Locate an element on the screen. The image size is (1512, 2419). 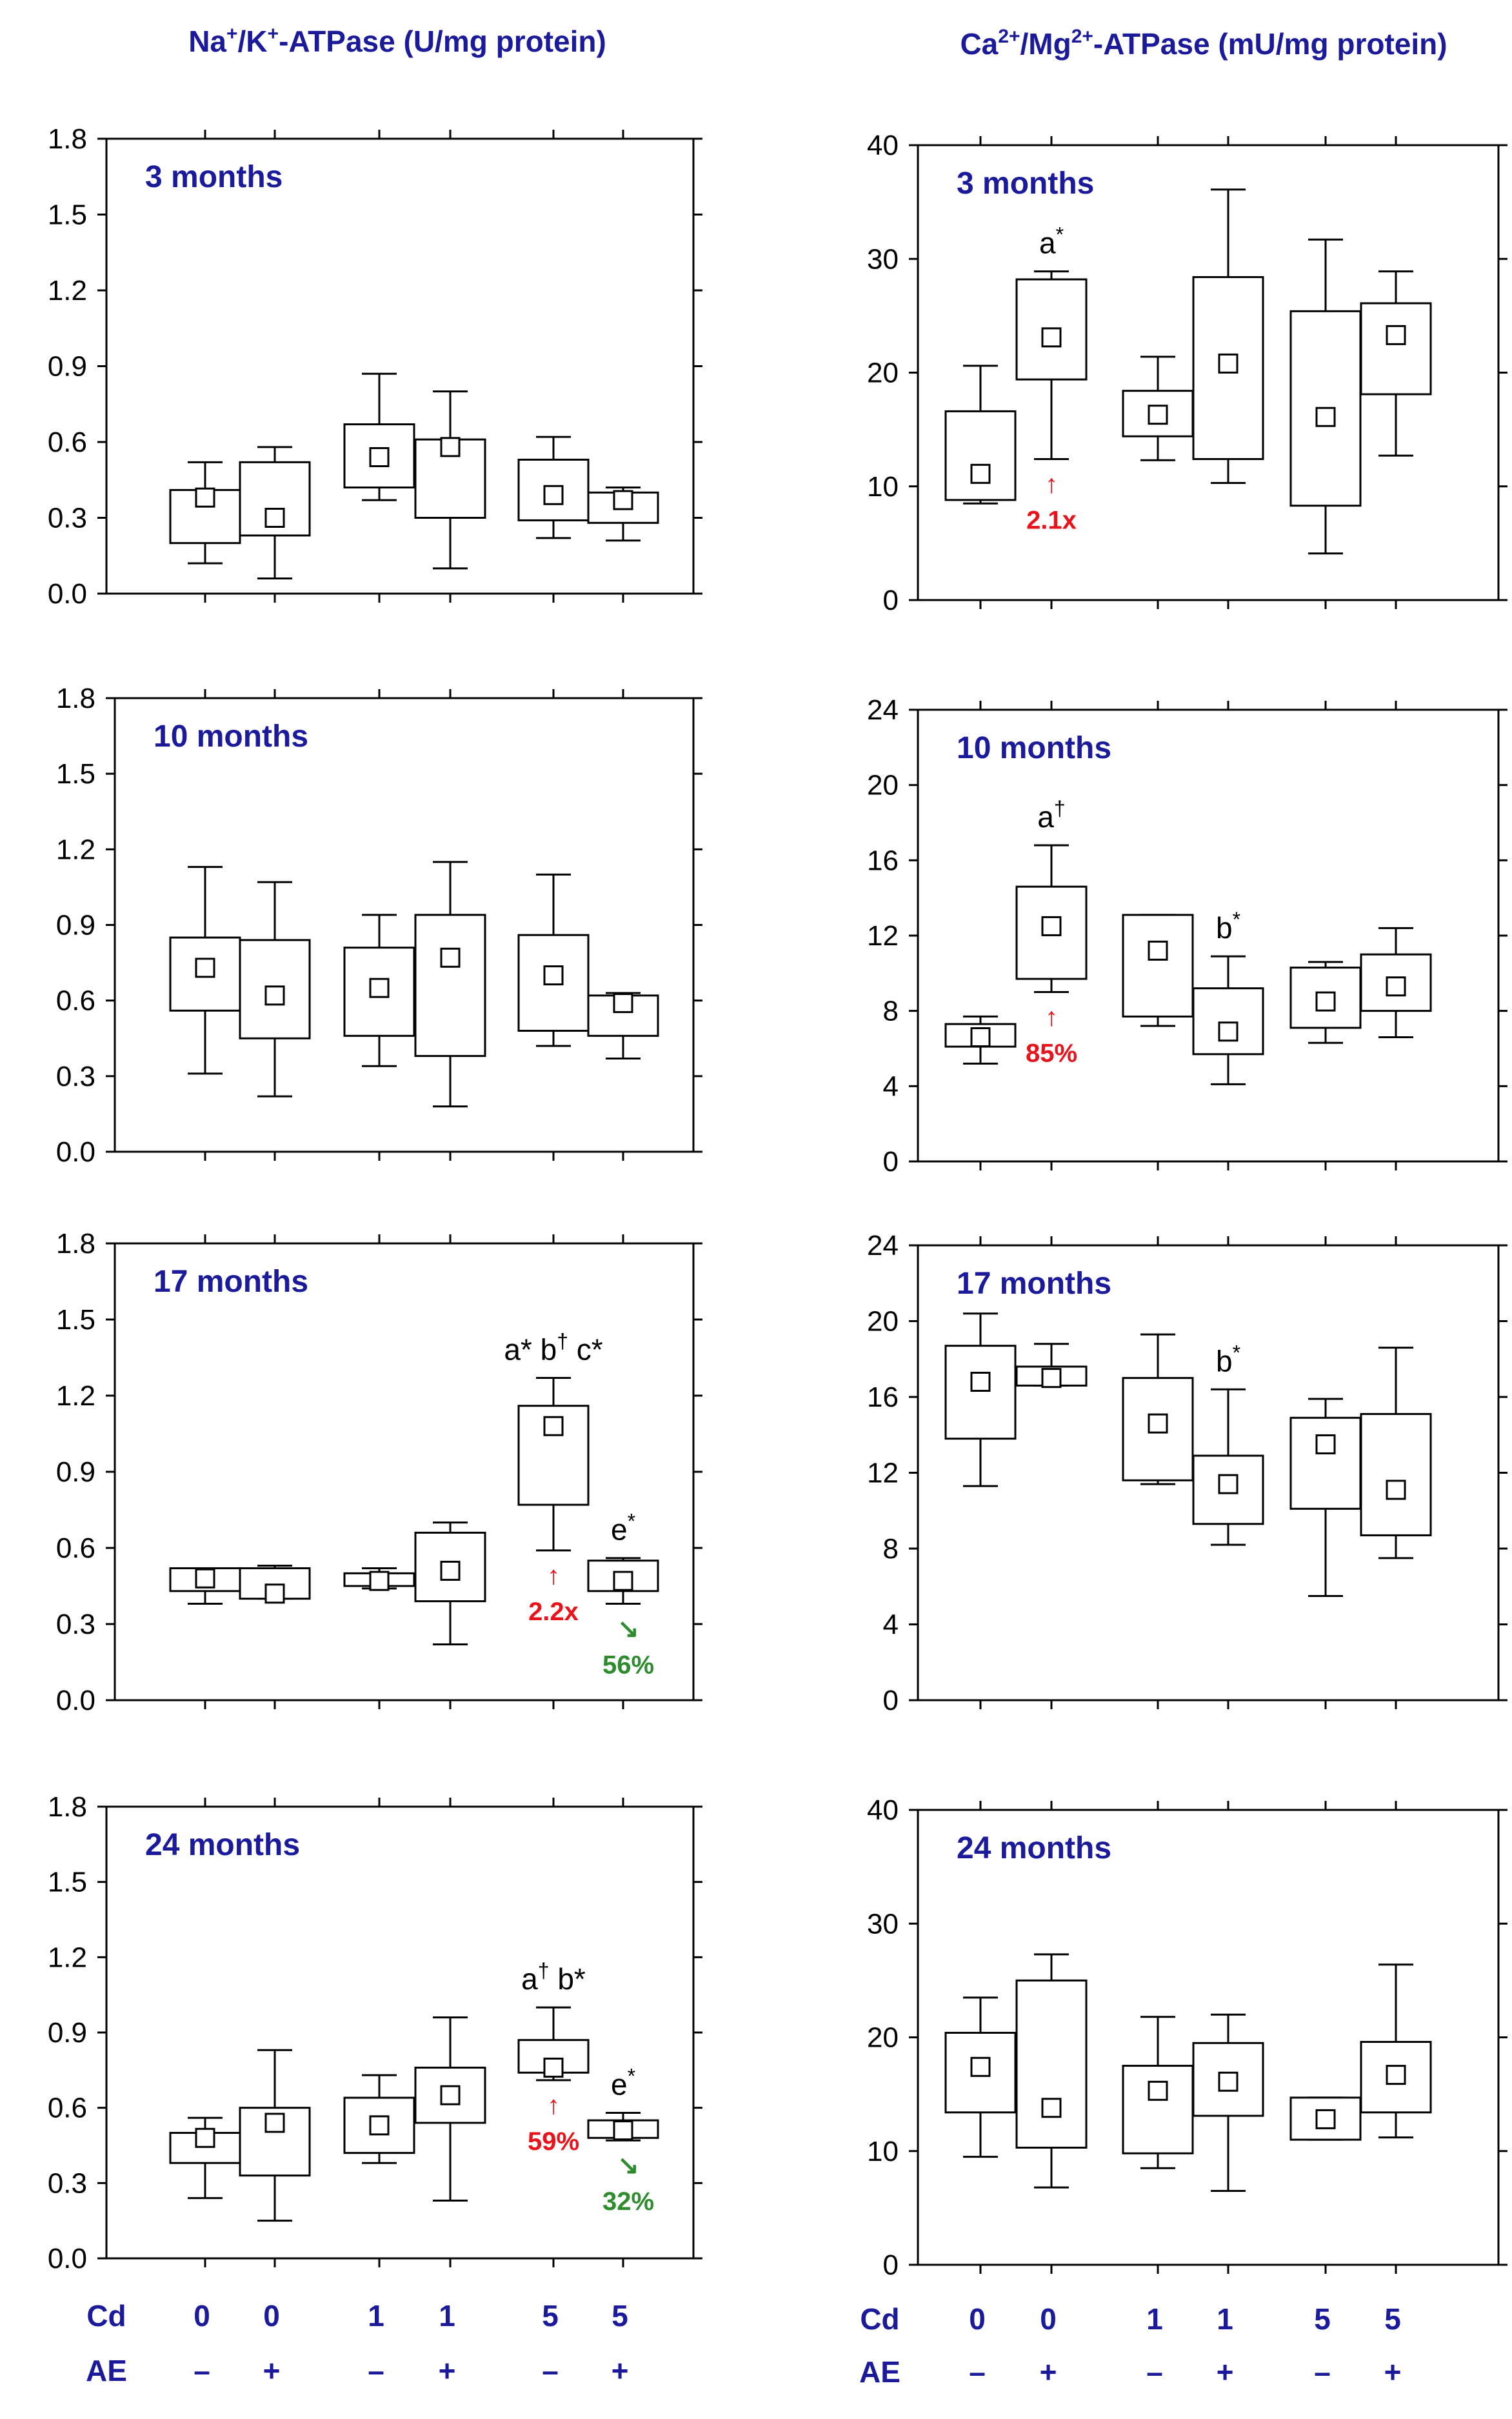
y-tick-label: 1.8 is located at coordinates (75, 699).